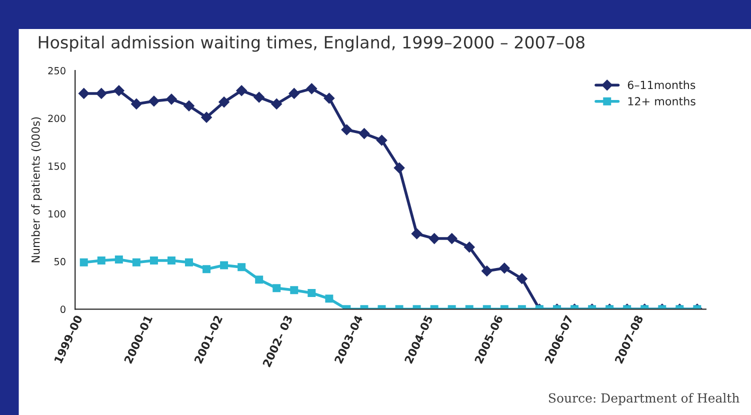  Describe the element at coordinates (36, 189) in the screenshot. I see `y-axis-title: Number of patients (000s)` at that location.